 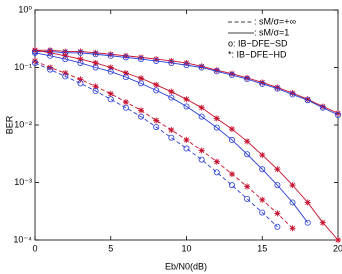 What do you see at coordinates (337, 248) in the screenshot?
I see `x-tick-label: 20` at bounding box center [337, 248].